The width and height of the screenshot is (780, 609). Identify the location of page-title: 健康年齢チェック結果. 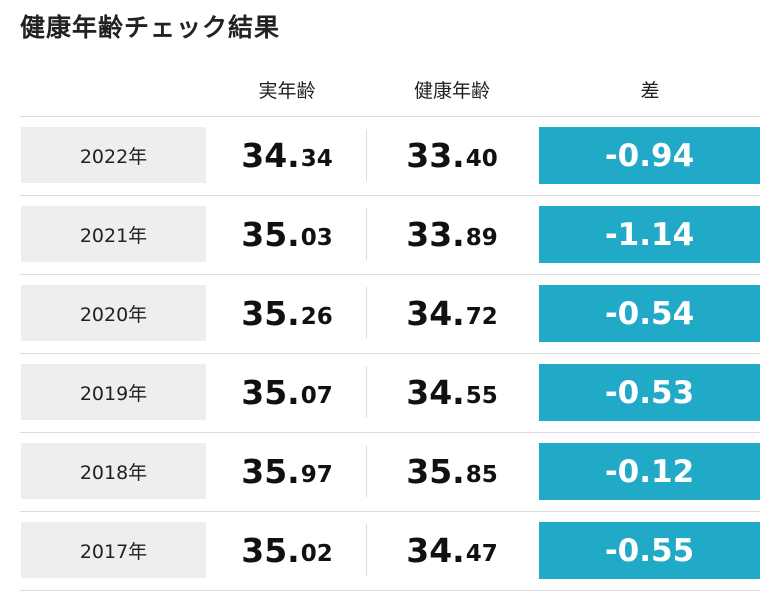
(150, 27).